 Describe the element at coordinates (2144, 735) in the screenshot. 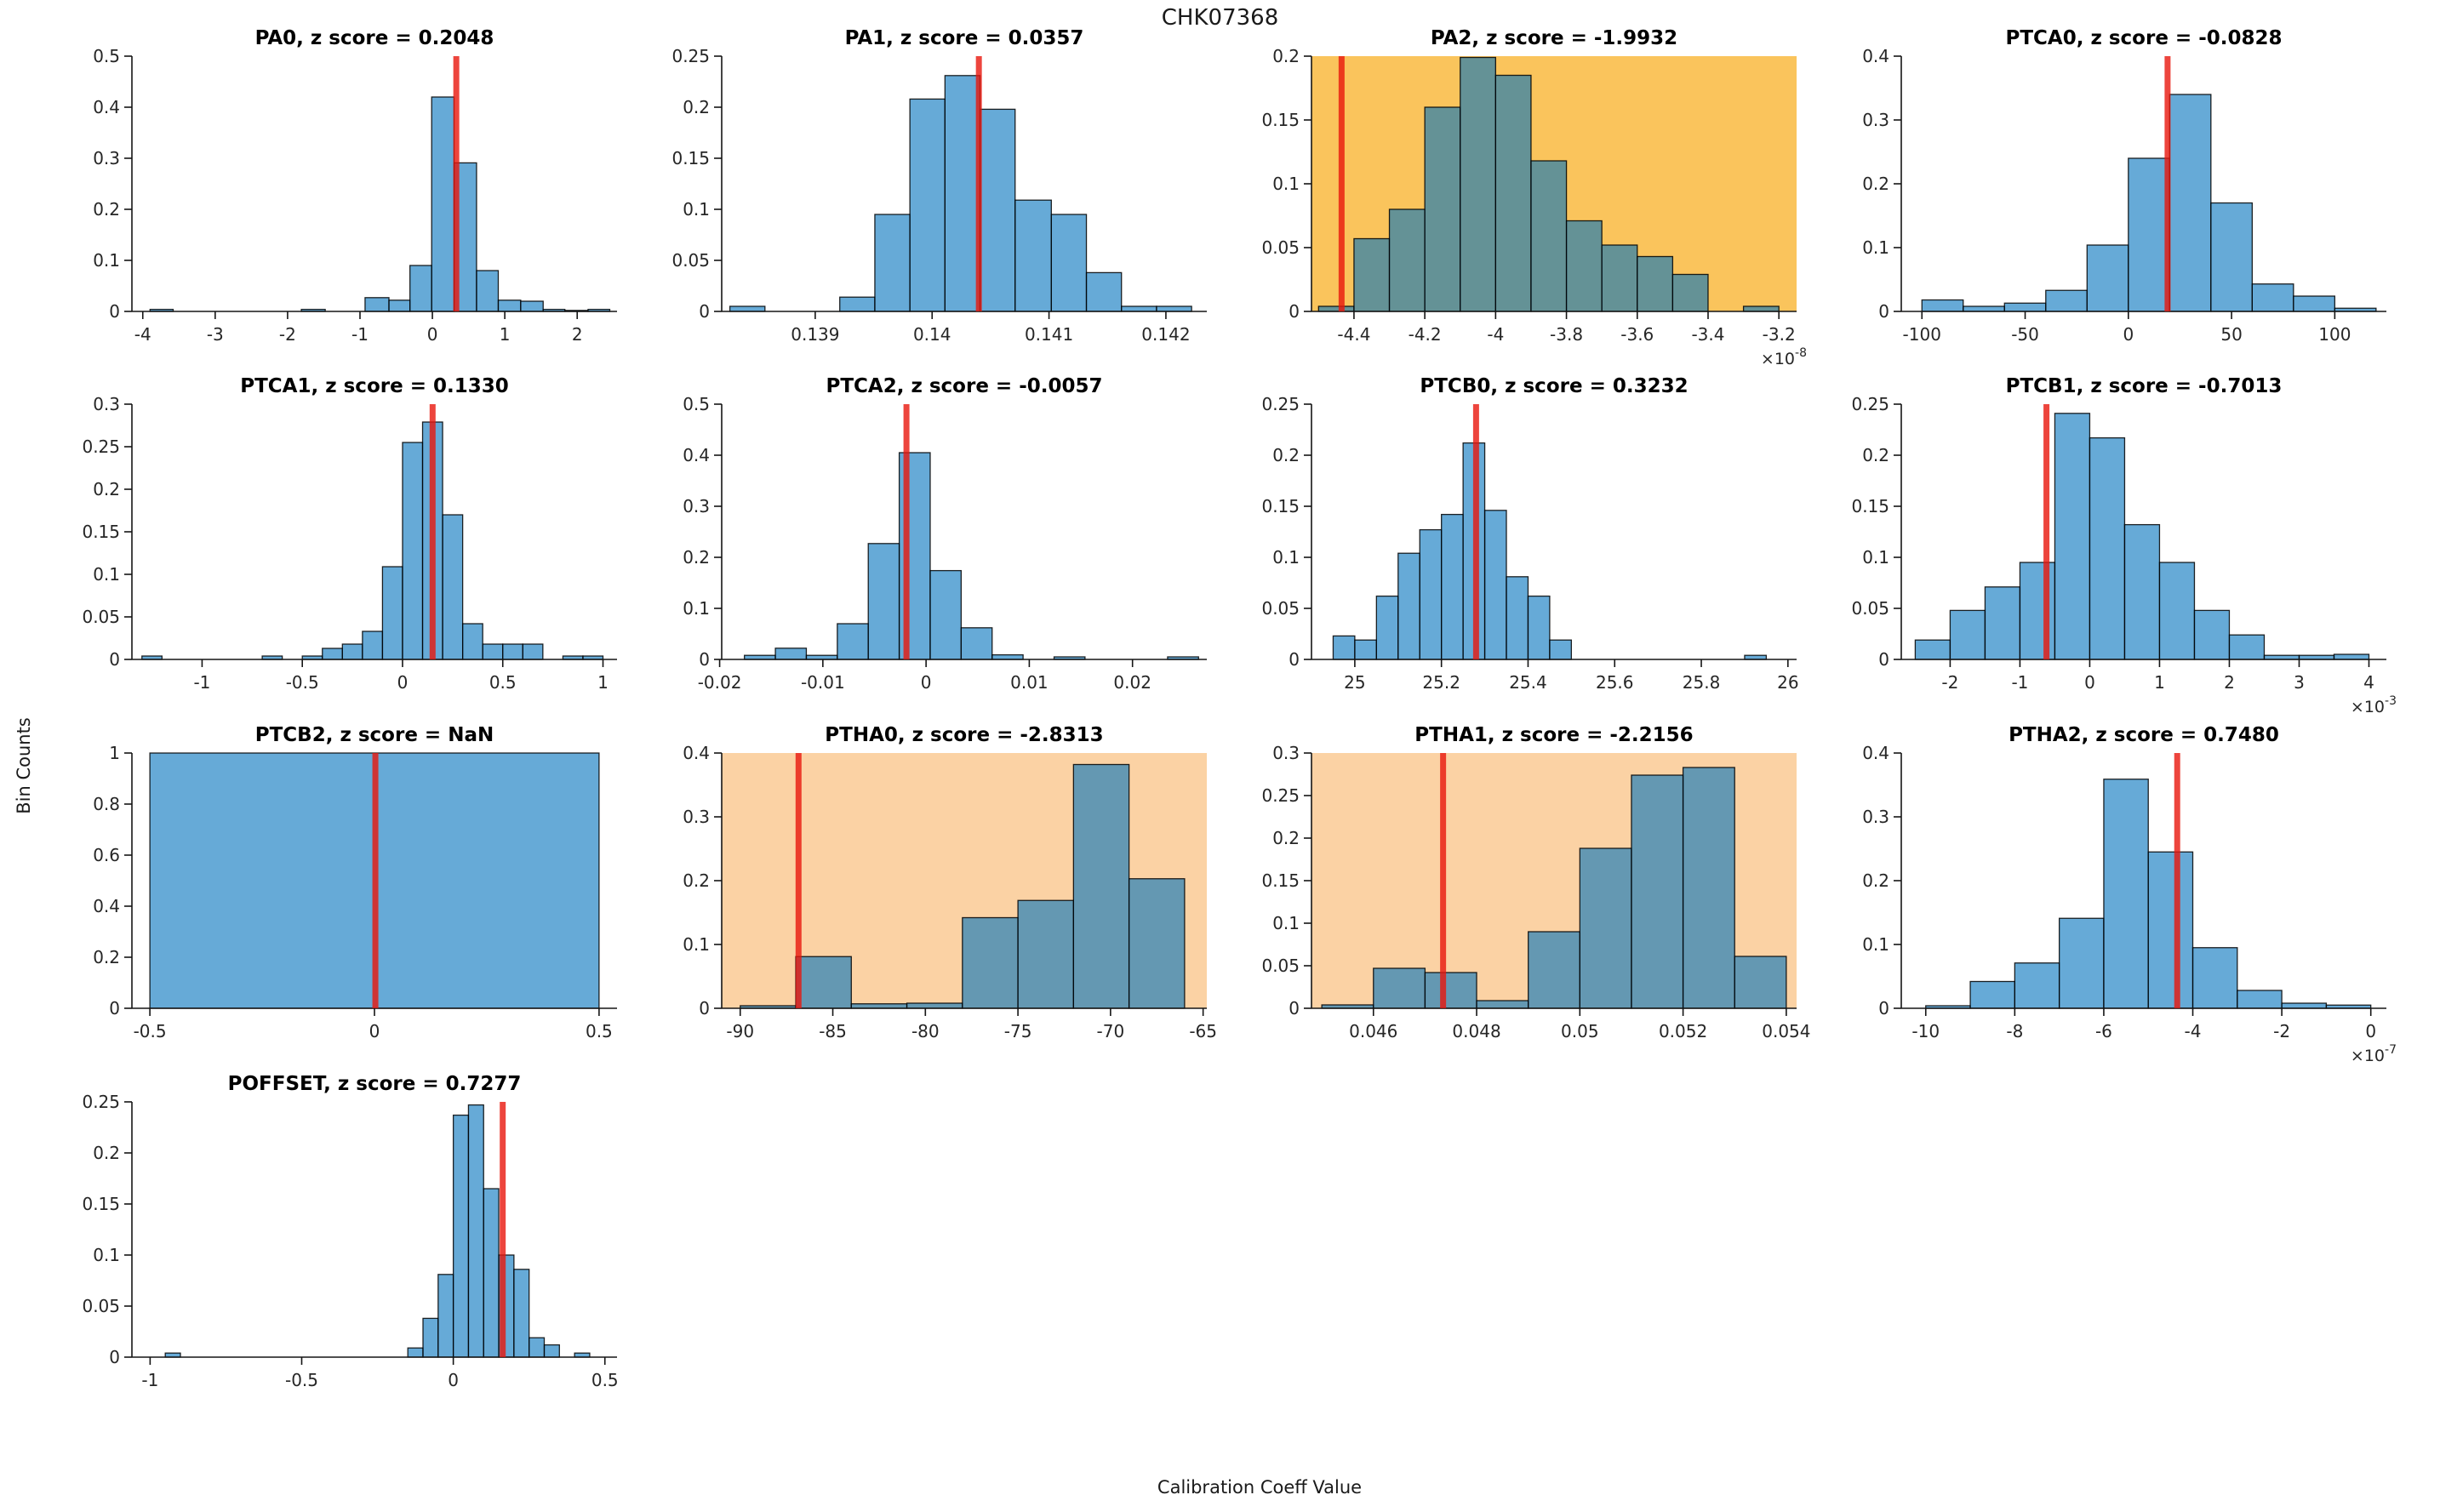

I see `subplot-title: PTHA2, z score = 0.7480` at that location.